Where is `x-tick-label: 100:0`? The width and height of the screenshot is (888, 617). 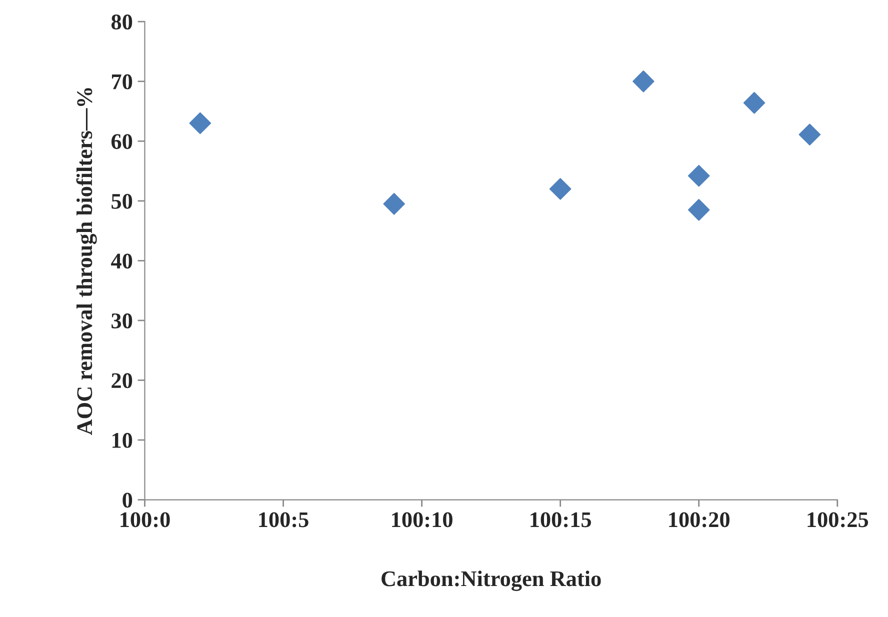 x-tick-label: 100:0 is located at coordinates (145, 520).